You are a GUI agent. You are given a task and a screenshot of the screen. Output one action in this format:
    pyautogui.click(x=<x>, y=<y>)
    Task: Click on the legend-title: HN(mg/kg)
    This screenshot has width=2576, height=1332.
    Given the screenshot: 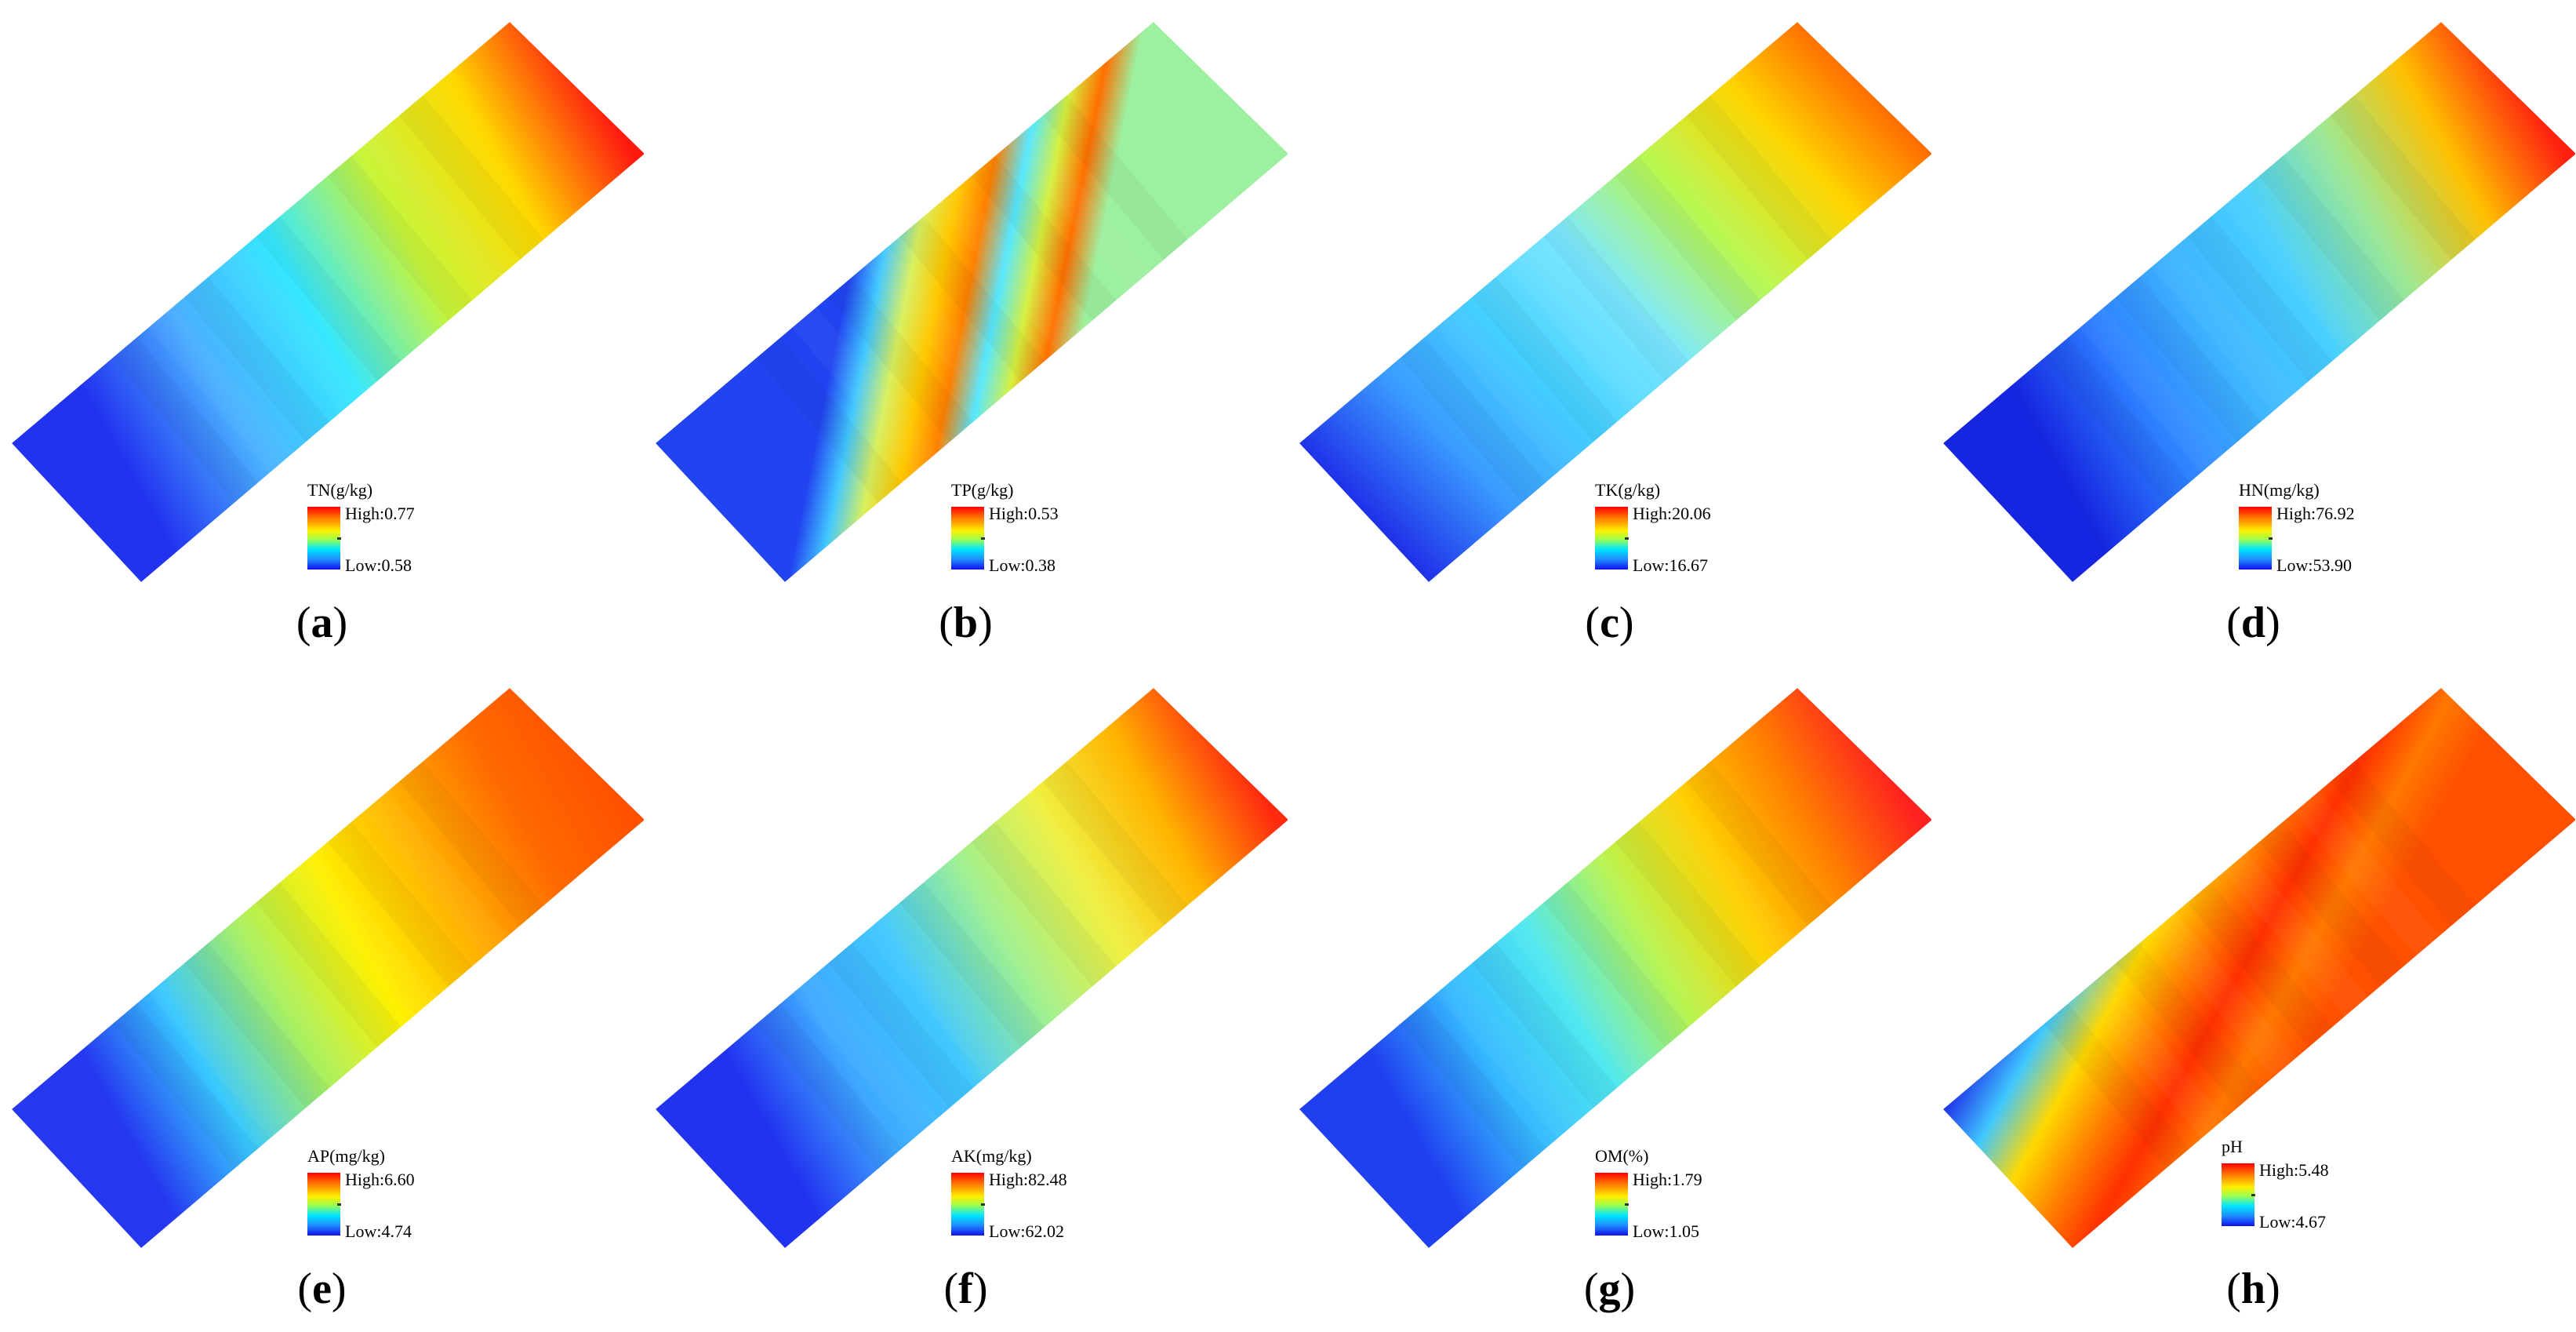 What is the action you would take?
    pyautogui.click(x=2279, y=490)
    